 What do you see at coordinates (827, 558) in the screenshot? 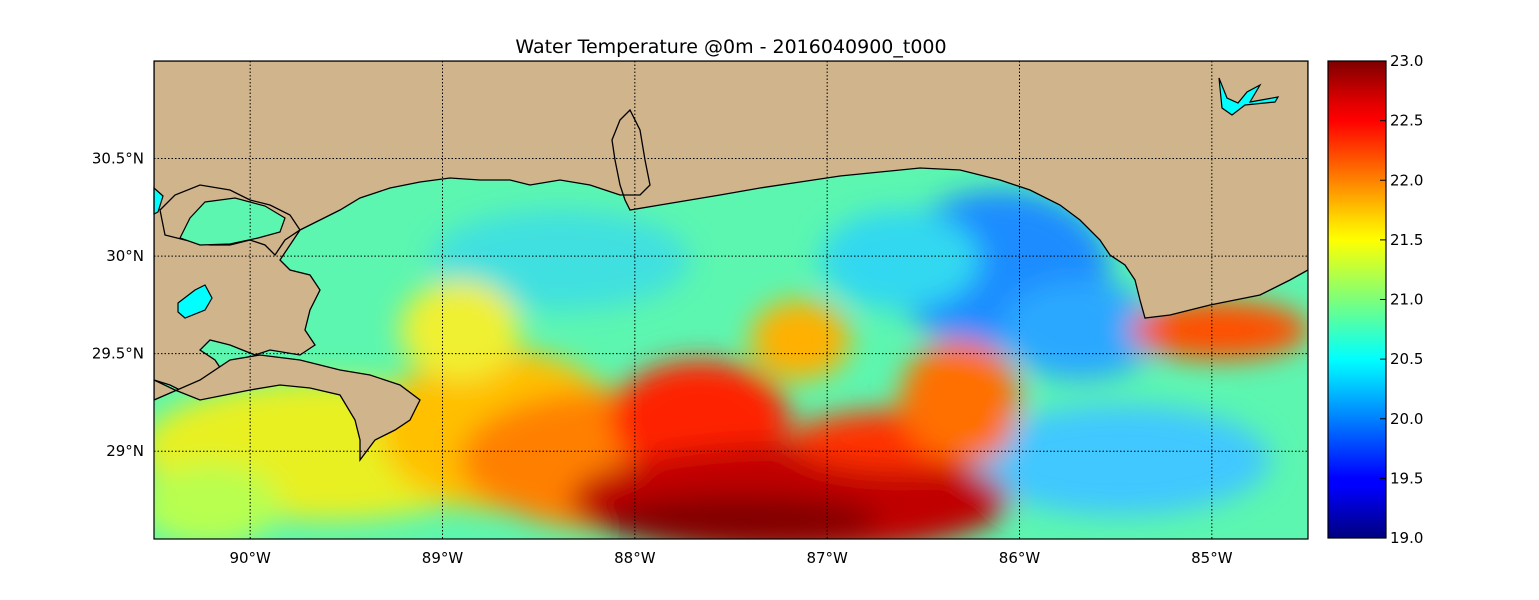
I see `longitude-tick-label: 87°W` at bounding box center [827, 558].